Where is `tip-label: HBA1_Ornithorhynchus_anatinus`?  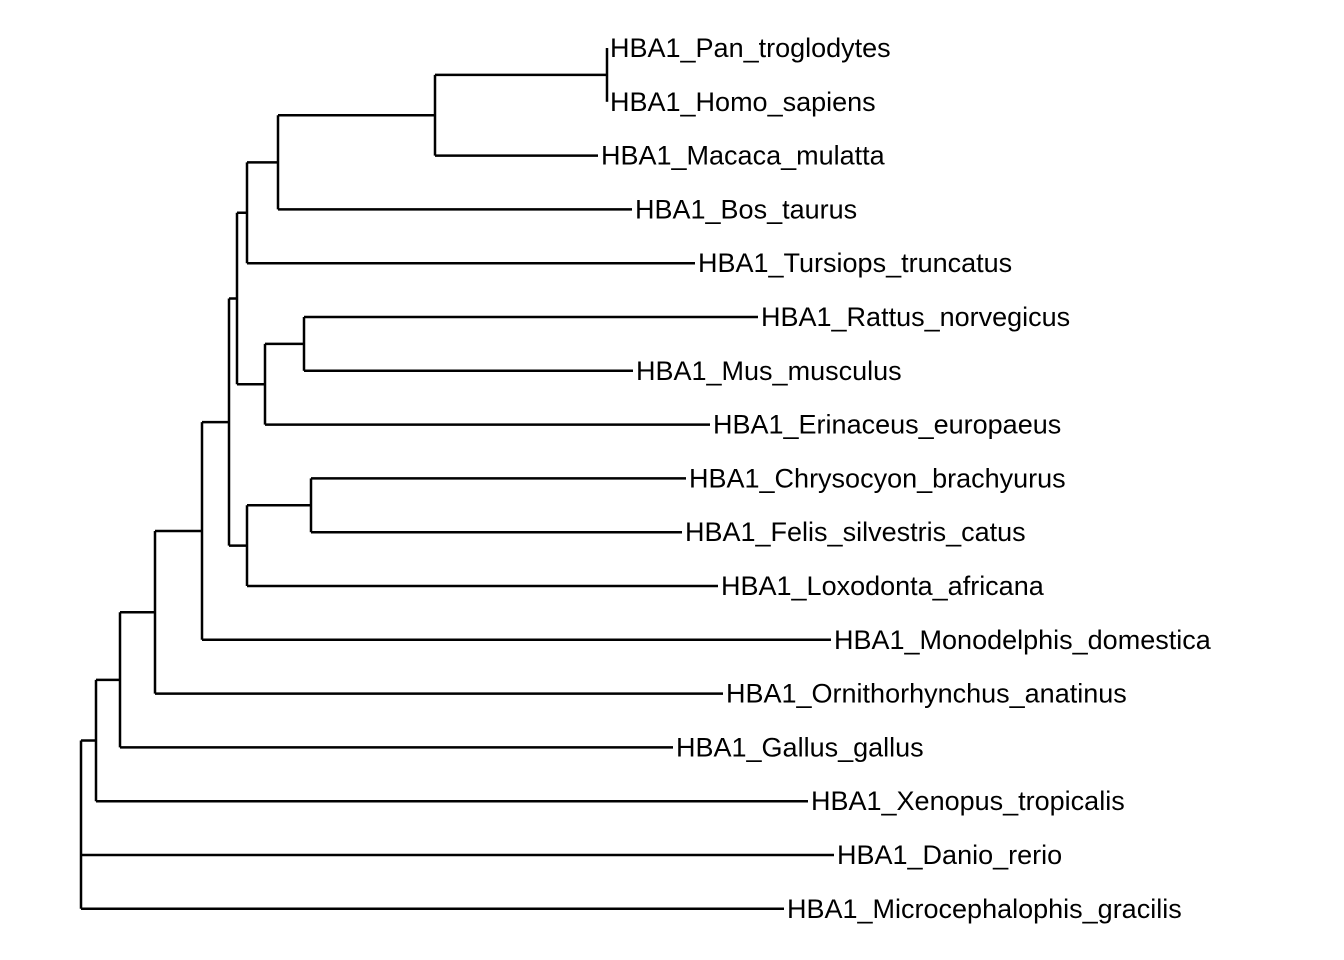
tip-label: HBA1_Ornithorhynchus_anatinus is located at coordinates (926, 694).